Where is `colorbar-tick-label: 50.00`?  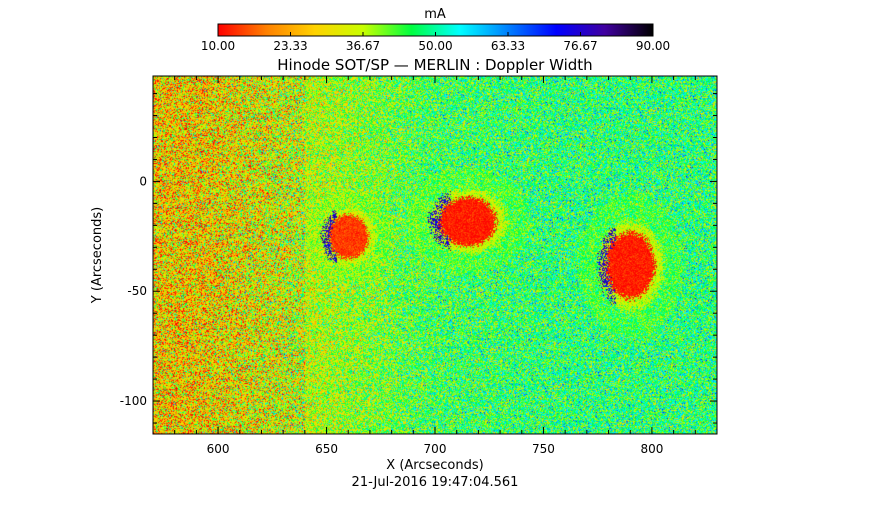
colorbar-tick-label: 50.00 is located at coordinates (435, 46).